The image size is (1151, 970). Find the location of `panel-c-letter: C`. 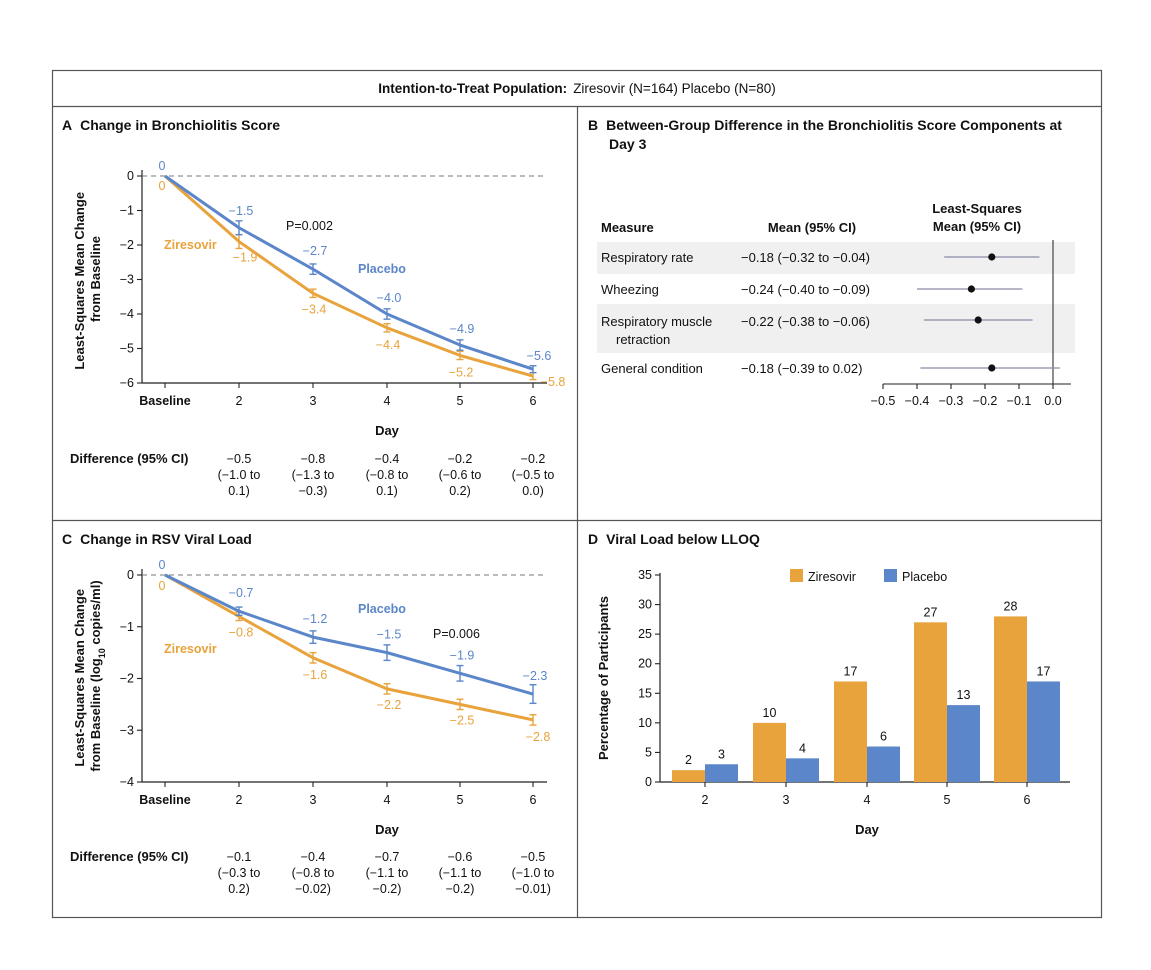

panel-c-letter: C is located at coordinates (67, 539).